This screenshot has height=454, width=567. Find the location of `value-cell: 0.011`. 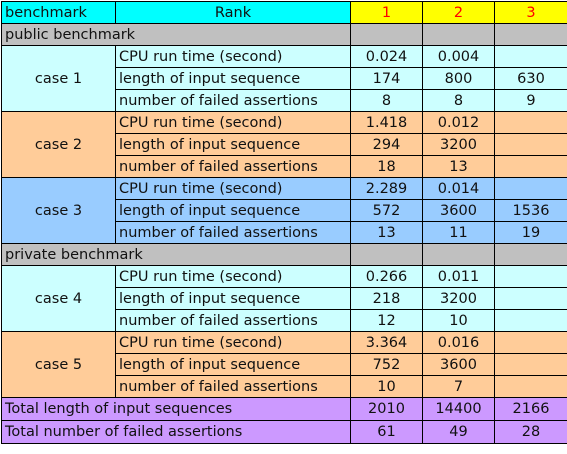

value-cell: 0.011 is located at coordinates (459, 277).